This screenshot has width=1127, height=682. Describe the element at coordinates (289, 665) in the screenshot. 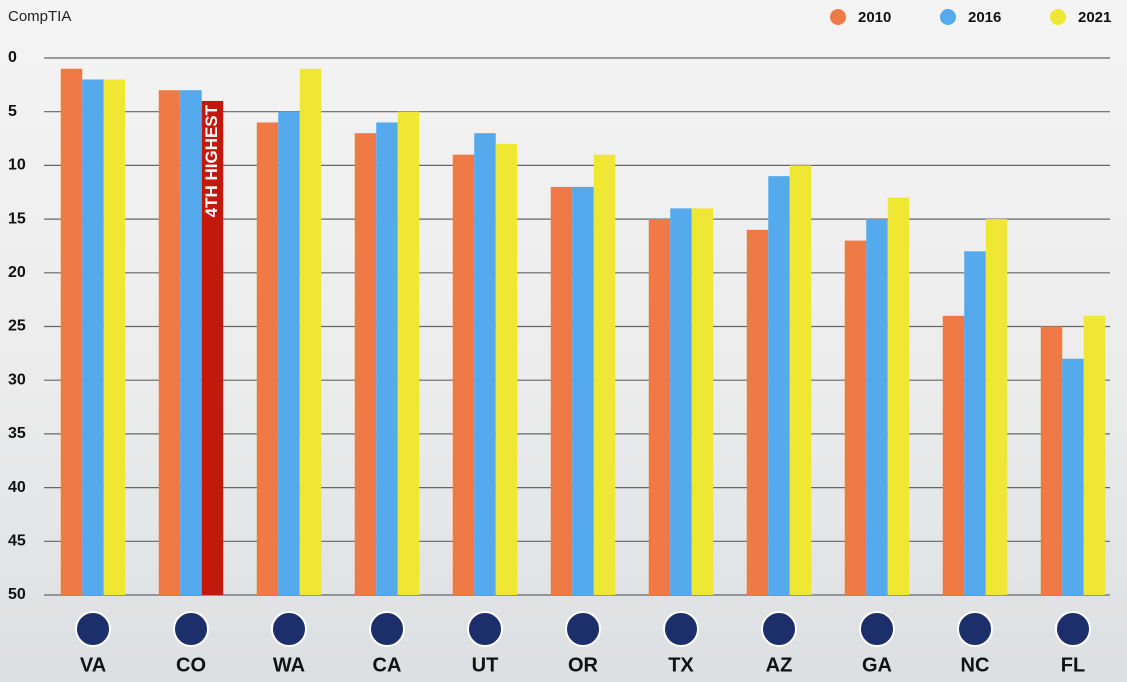

I see `x-tick-label: WA` at that location.